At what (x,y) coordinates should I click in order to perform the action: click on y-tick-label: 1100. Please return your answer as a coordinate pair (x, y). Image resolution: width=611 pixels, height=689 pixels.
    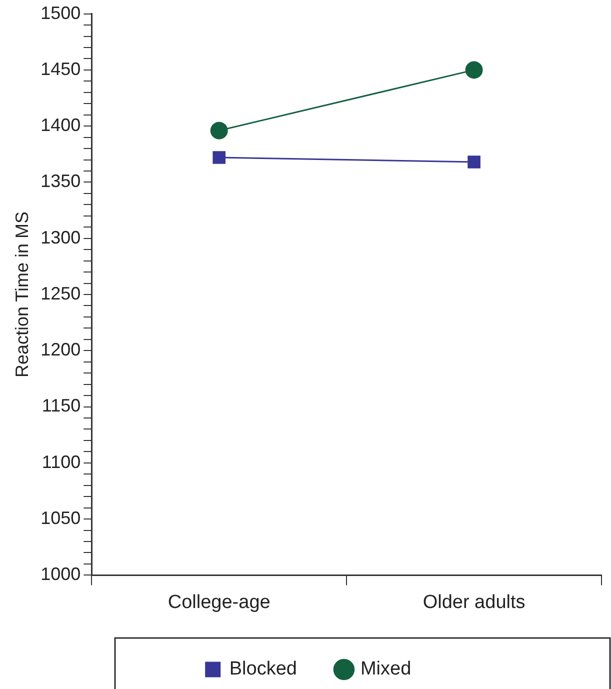
    Looking at the image, I should click on (61, 462).